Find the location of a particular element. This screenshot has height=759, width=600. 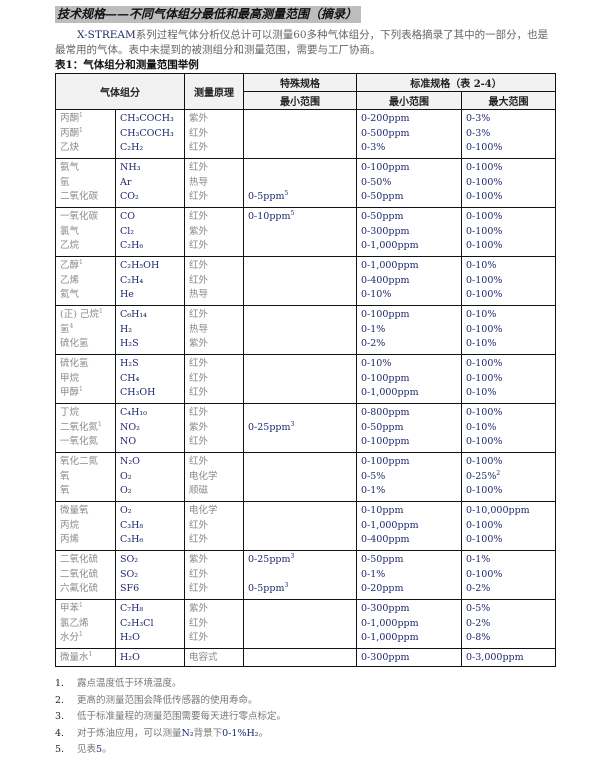

std-min-text: 0-50ppm is located at coordinates (382, 196).